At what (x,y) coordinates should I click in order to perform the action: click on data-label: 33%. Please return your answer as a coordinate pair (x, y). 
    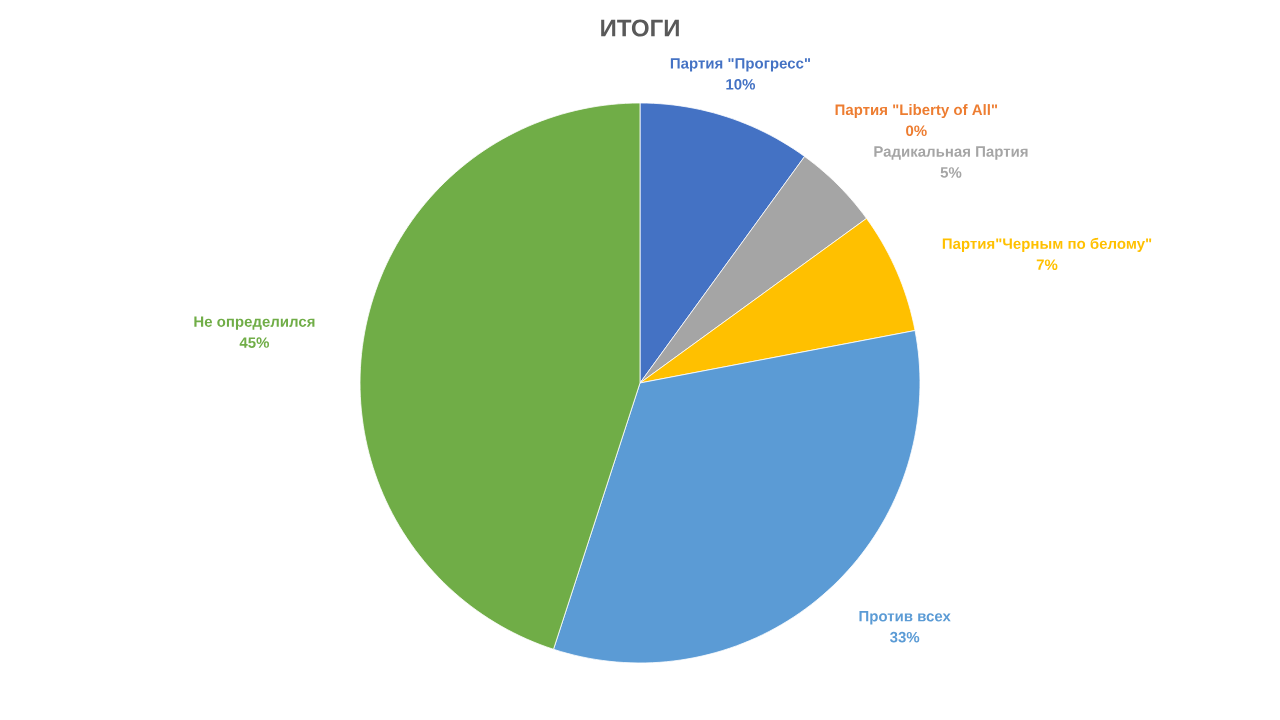
    Looking at the image, I should click on (904, 637).